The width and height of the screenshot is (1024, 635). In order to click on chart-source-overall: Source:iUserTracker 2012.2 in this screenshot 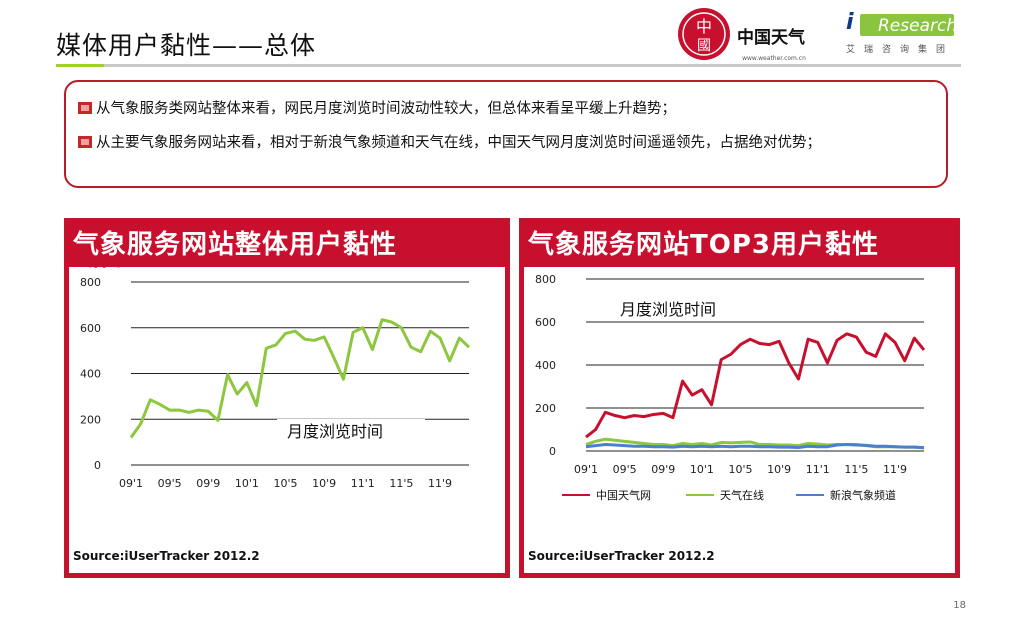, I will do `click(166, 556)`.